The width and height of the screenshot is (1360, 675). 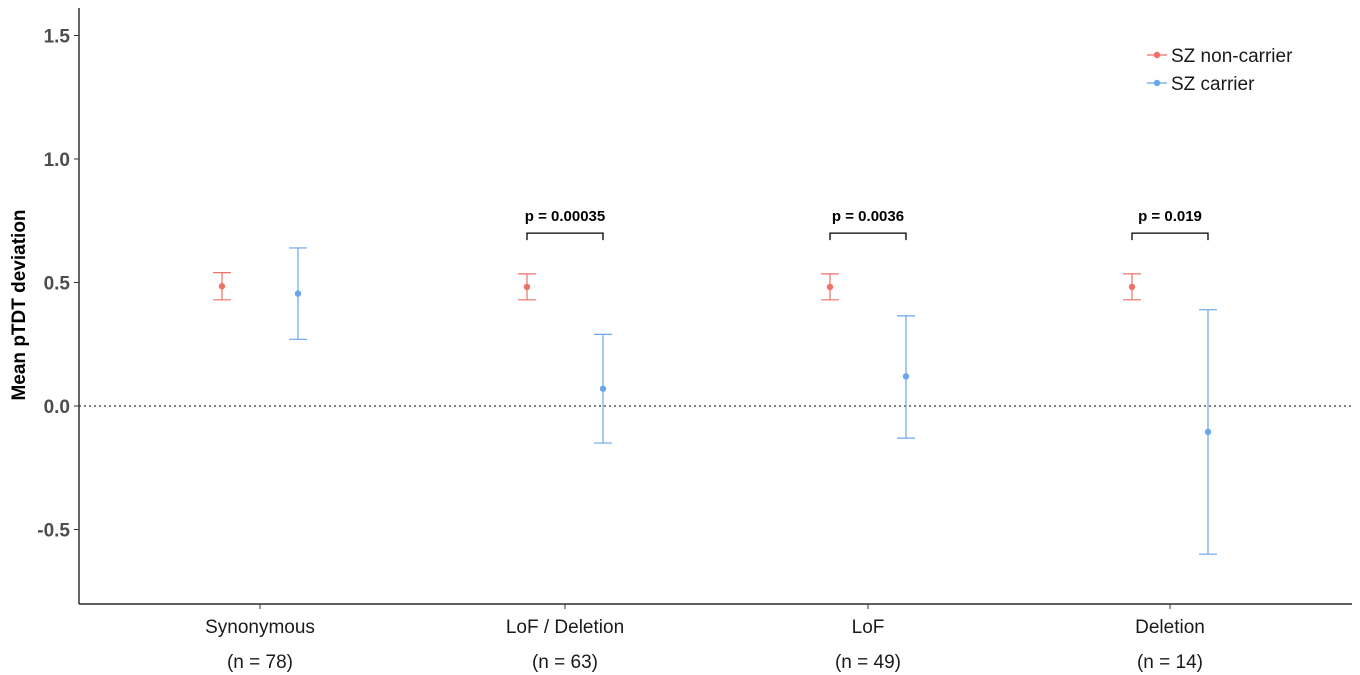 I want to click on y-axis-label: Mean pTDT deviation, so click(x=19, y=304).